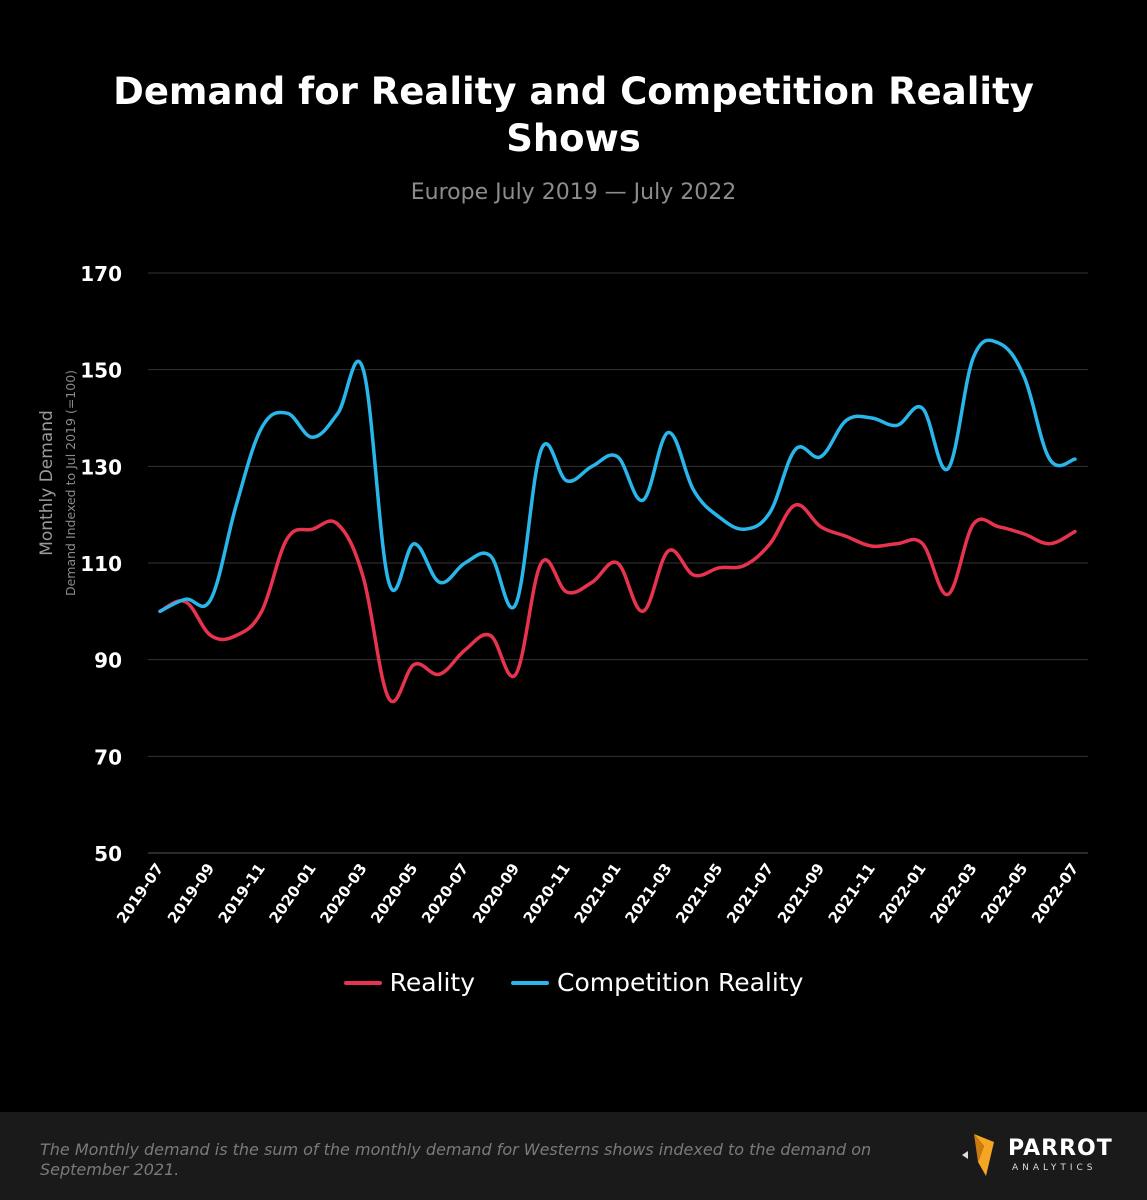 The image size is (1147, 1200). Describe the element at coordinates (293, 893) in the screenshot. I see `x-tick-label: 2020-01` at that location.